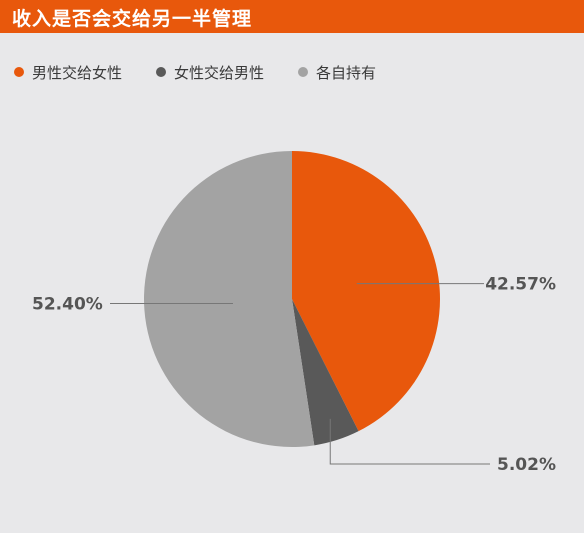  What do you see at coordinates (526, 465) in the screenshot?
I see `data-label-female-to-male: 5.02%` at bounding box center [526, 465].